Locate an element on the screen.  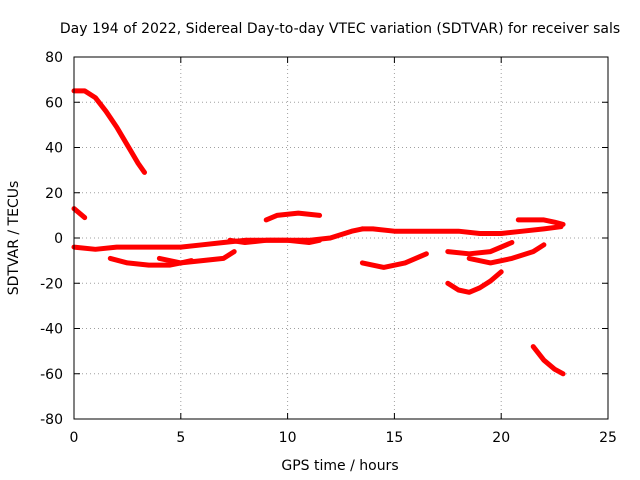
x-tick-label: 5 is located at coordinates (180, 438).